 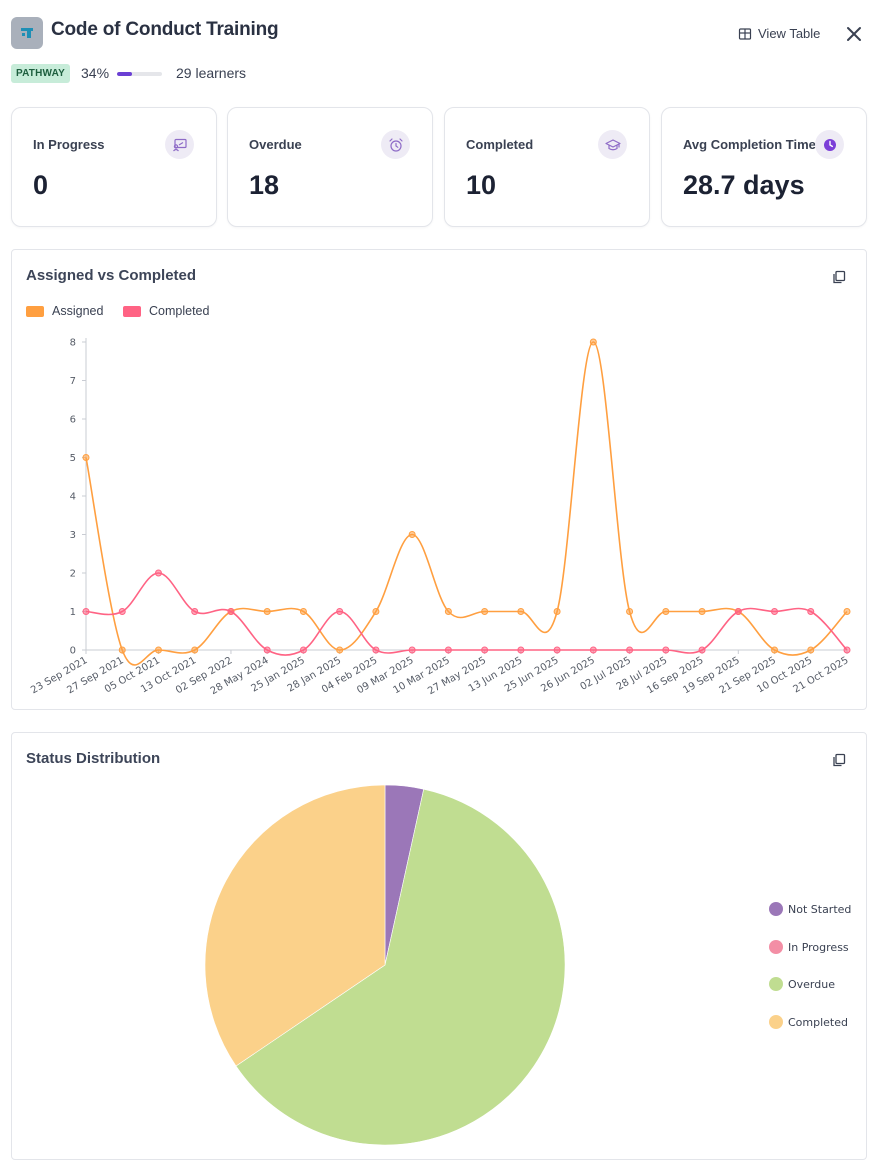 I want to click on legend-item-overdue: Overdue, so click(x=802, y=984).